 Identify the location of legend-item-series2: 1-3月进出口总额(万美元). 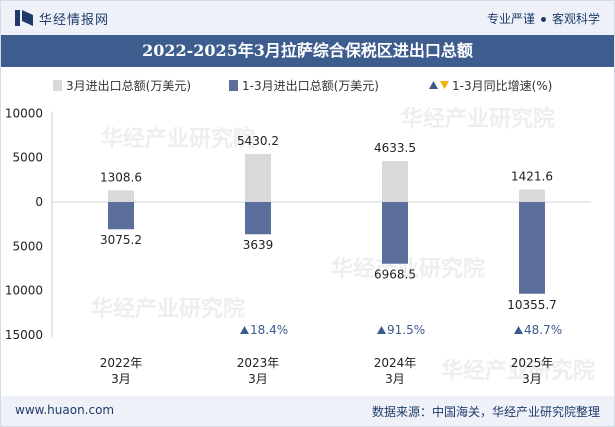
(304, 85).